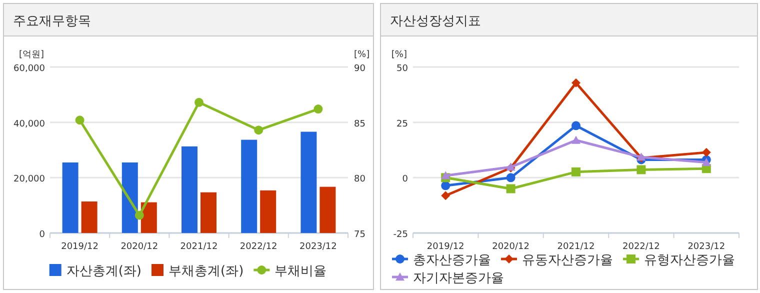  I want to click on y-tick-label: -25, so click(400, 235).